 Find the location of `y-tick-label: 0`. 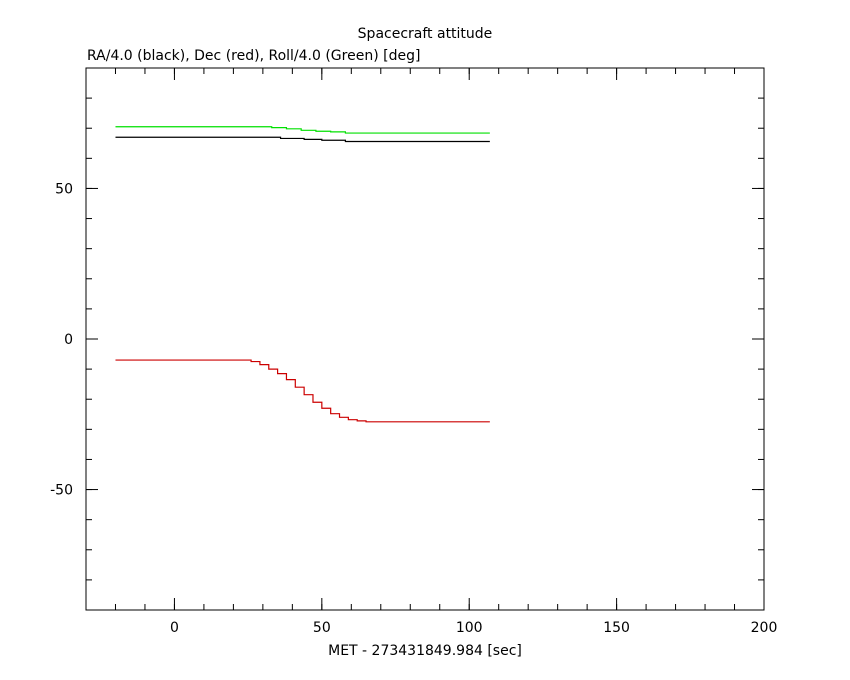

y-tick-label: 0 is located at coordinates (68, 340).